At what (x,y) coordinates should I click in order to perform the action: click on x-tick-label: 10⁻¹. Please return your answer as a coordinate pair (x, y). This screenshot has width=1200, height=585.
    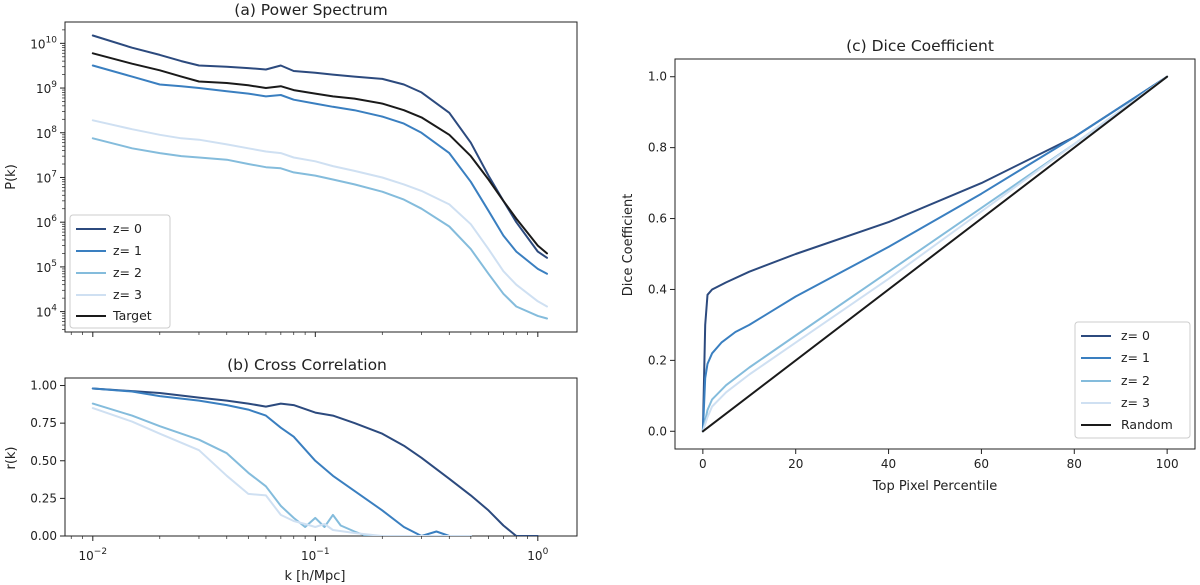
    Looking at the image, I should click on (315, 555).